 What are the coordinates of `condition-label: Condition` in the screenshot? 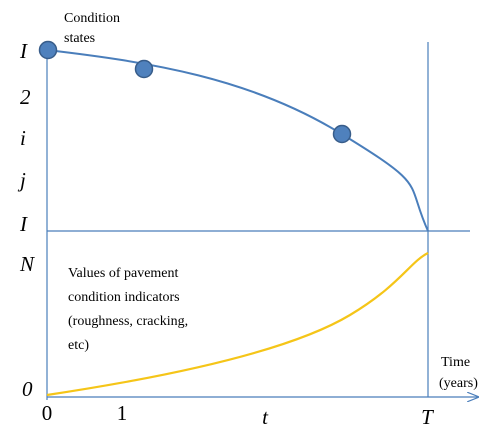 It's located at (92, 18).